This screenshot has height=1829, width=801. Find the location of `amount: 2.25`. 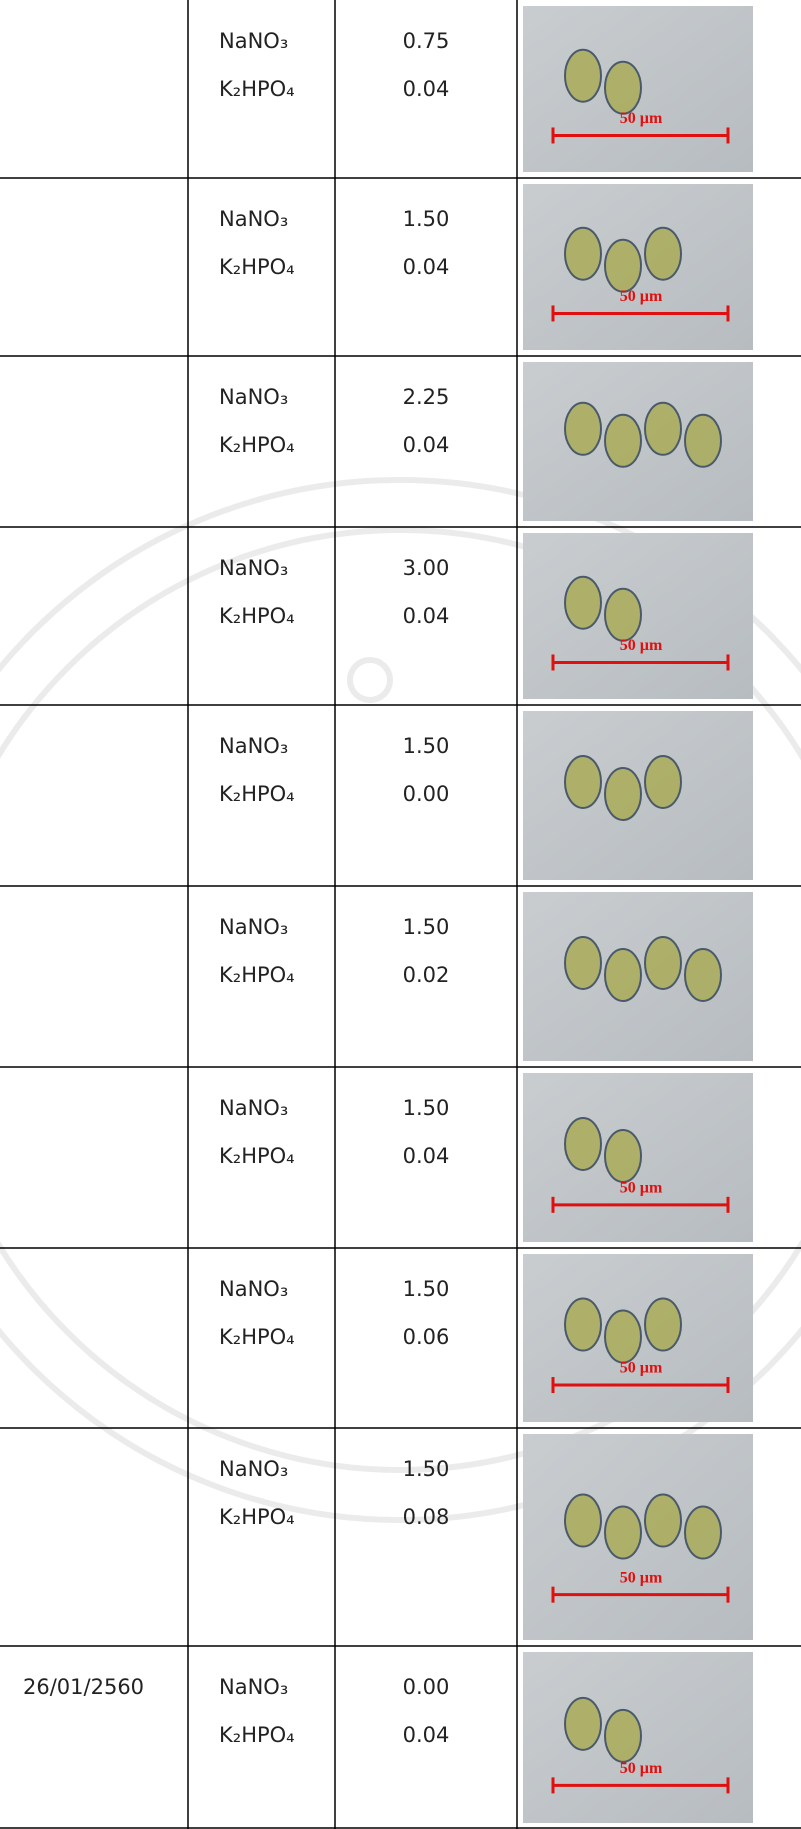

amount: 2.25 is located at coordinates (426, 397).